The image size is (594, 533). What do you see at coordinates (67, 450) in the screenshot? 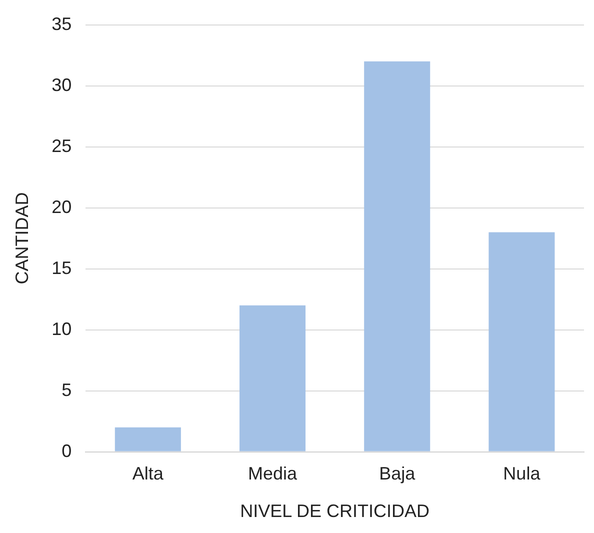
I see `y-tick-label: 0` at bounding box center [67, 450].